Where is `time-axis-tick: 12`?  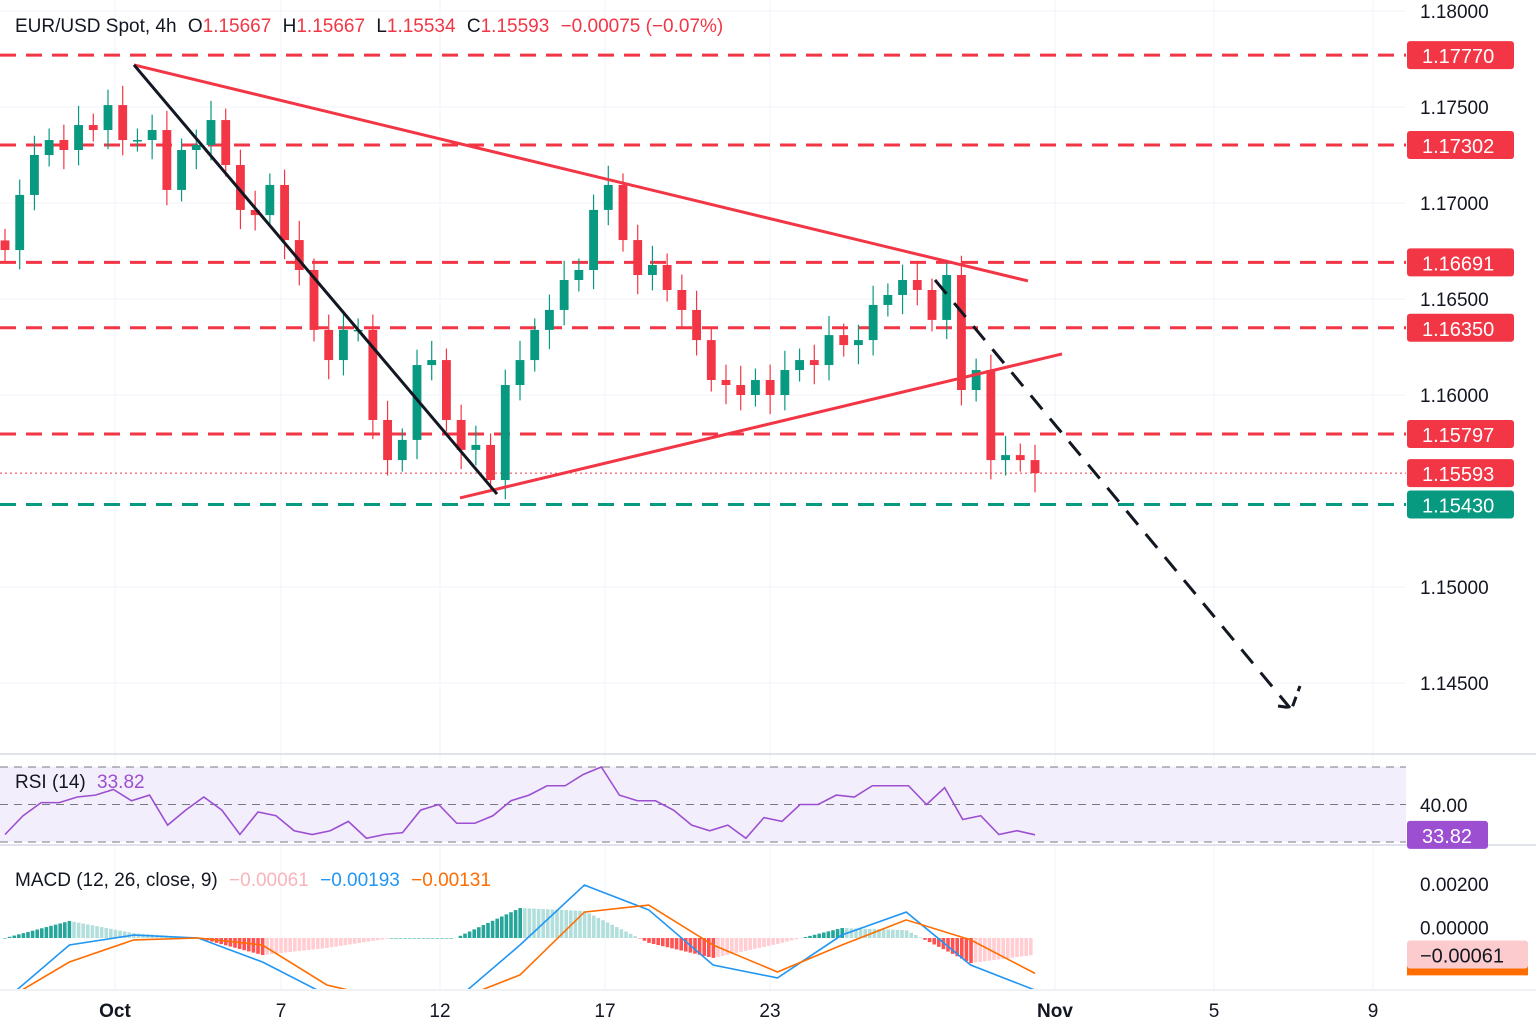
time-axis-tick: 12 is located at coordinates (439, 1011).